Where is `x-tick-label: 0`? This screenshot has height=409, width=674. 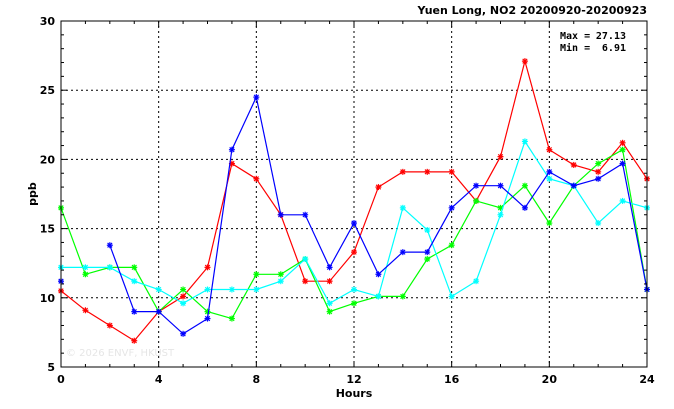
x-tick-label: 0 is located at coordinates (61, 379).